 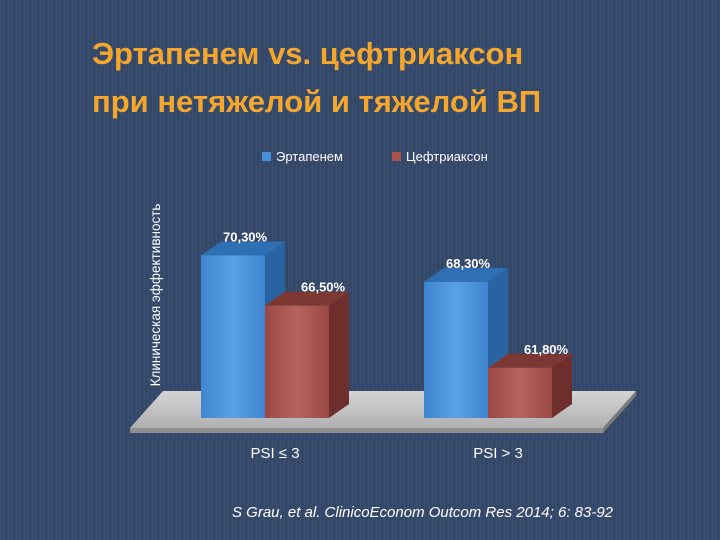 What do you see at coordinates (546, 349) in the screenshot?
I see `data-label: 61,80%` at bounding box center [546, 349].